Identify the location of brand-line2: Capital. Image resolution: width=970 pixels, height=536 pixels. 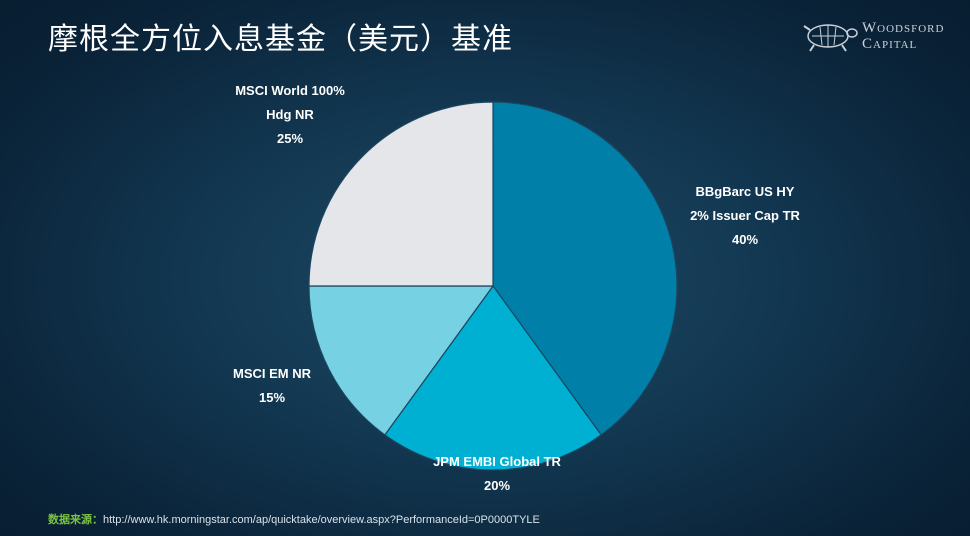
(890, 44).